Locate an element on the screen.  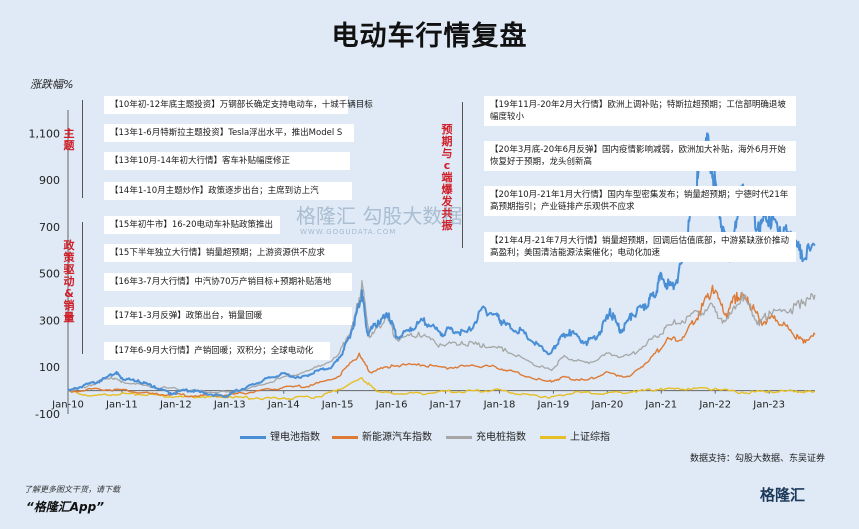
x-tick-label: Jan-23 is located at coordinates (768, 405).